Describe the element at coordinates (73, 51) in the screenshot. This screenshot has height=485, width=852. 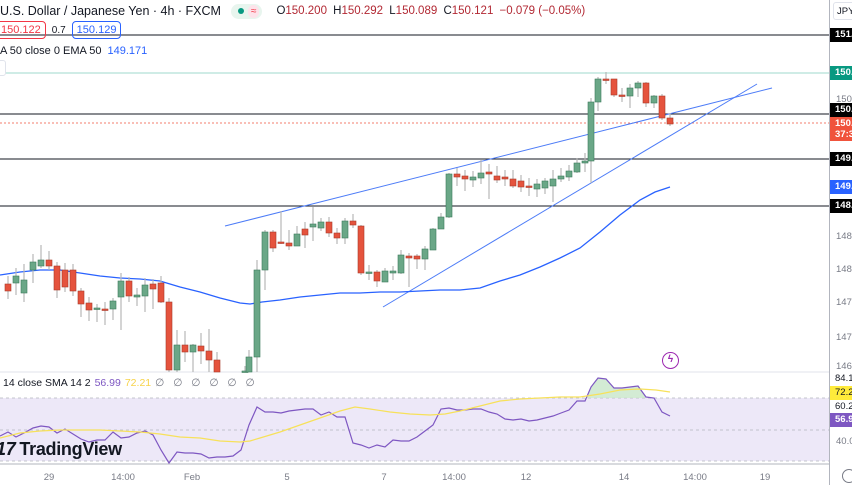
I see `ema-legend: A 50 close 0 EMA 50 149.171` at that location.